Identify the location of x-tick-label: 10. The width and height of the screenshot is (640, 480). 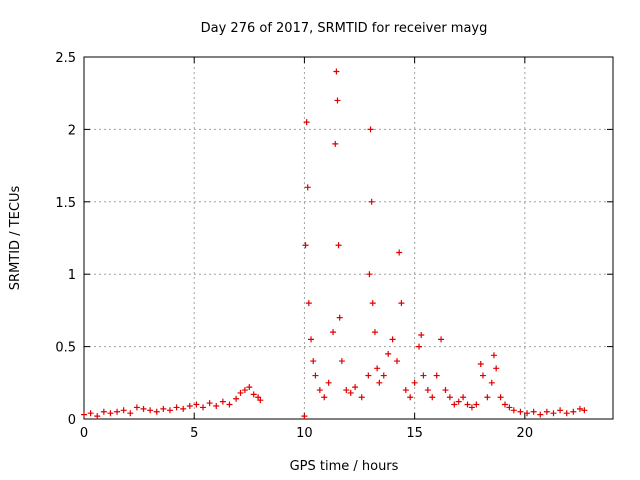
(304, 433).